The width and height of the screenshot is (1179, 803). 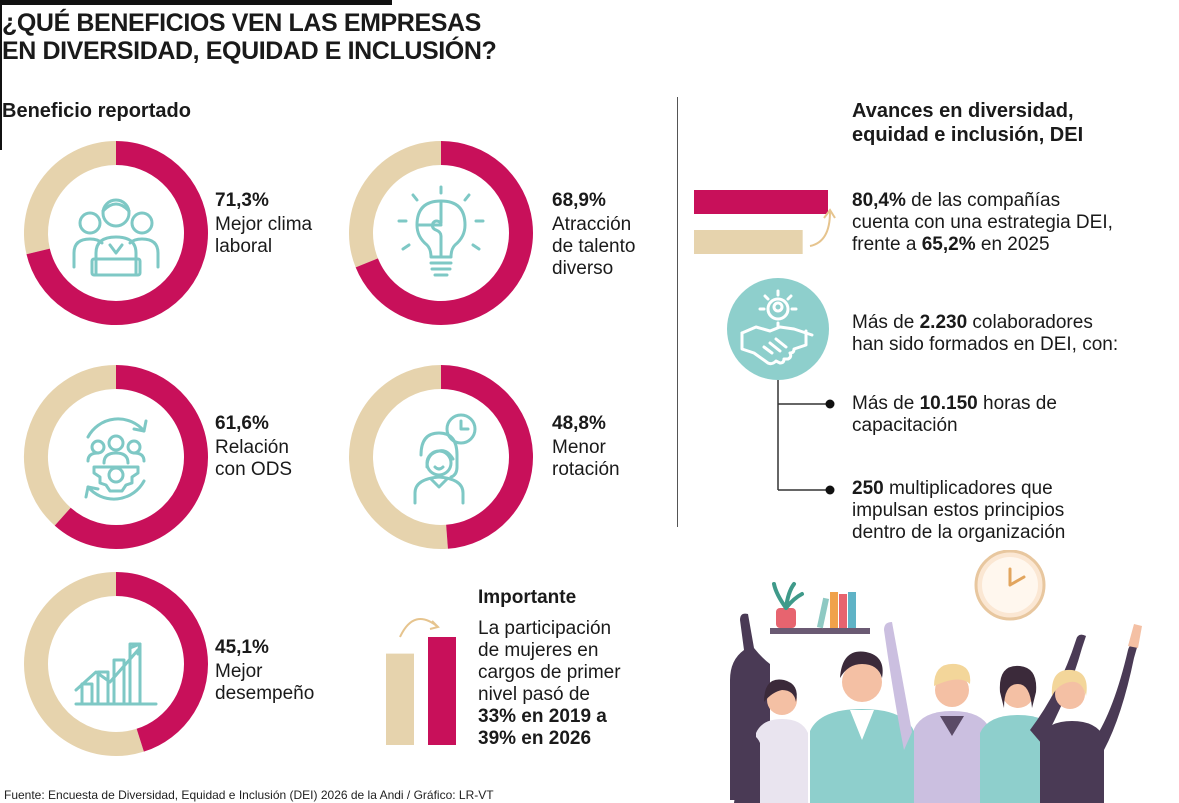 I want to click on label-desempeno: Mejor desempeño, so click(x=285, y=683).